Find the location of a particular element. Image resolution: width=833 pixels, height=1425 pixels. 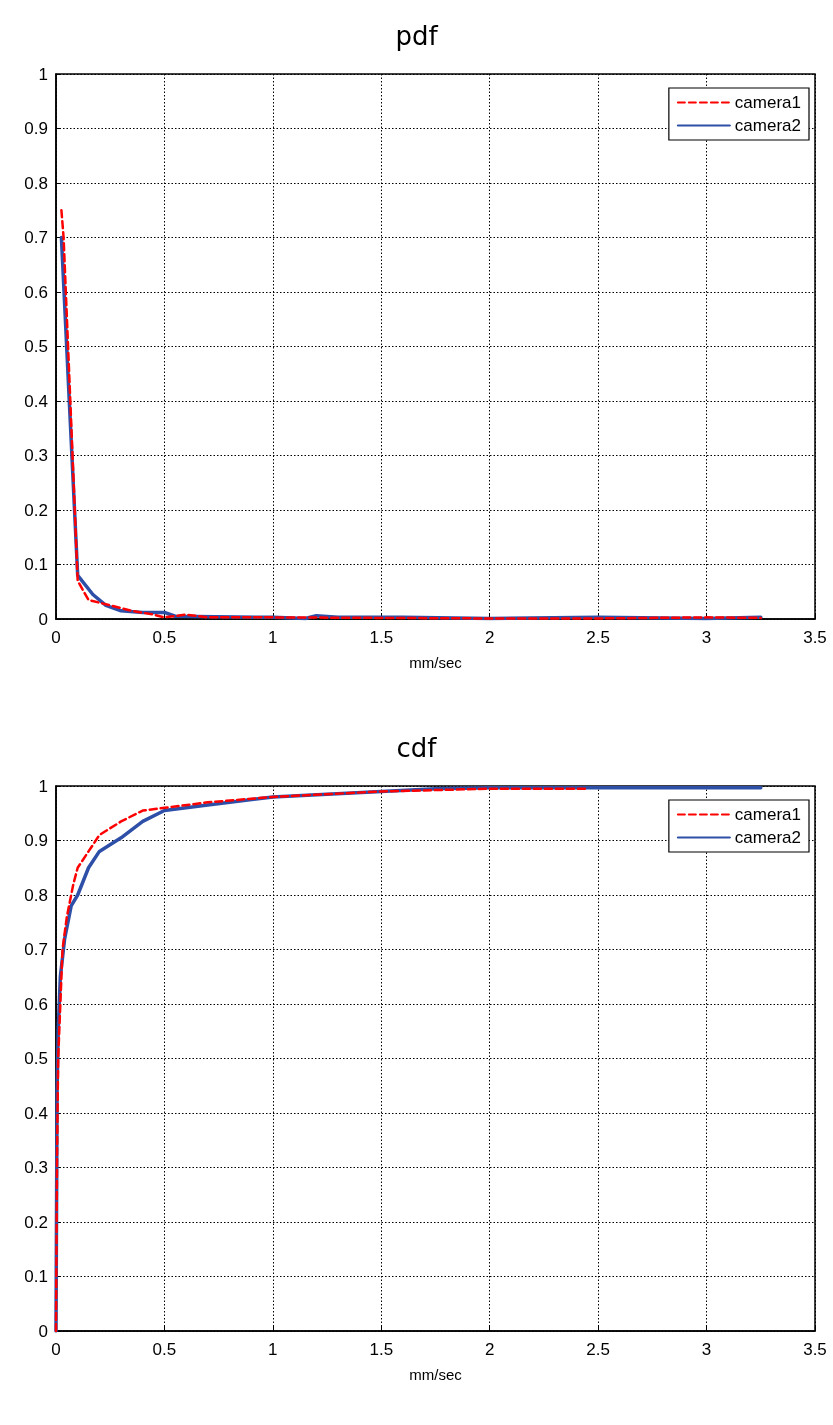

chart-title: pdf is located at coordinates (417, 36).